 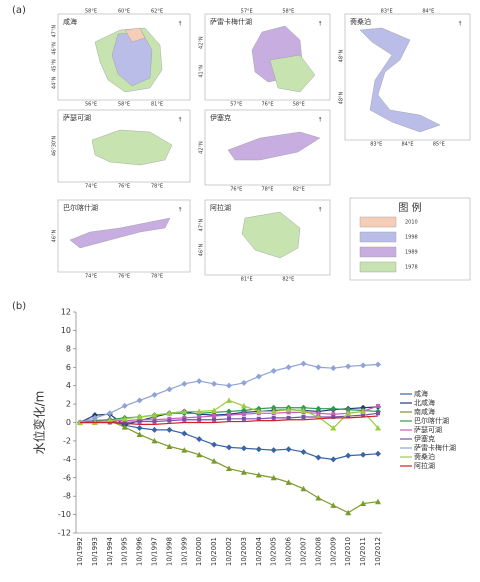 What do you see at coordinates (348, 551) in the screenshot?
I see `x-tick-label: 10/2010` at bounding box center [348, 551].